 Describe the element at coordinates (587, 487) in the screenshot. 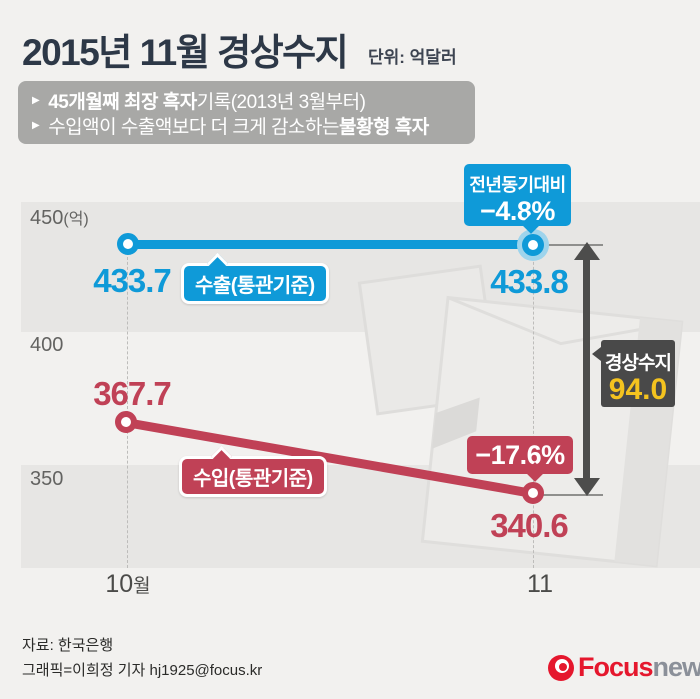

I see `arrow-down-icon` at that location.